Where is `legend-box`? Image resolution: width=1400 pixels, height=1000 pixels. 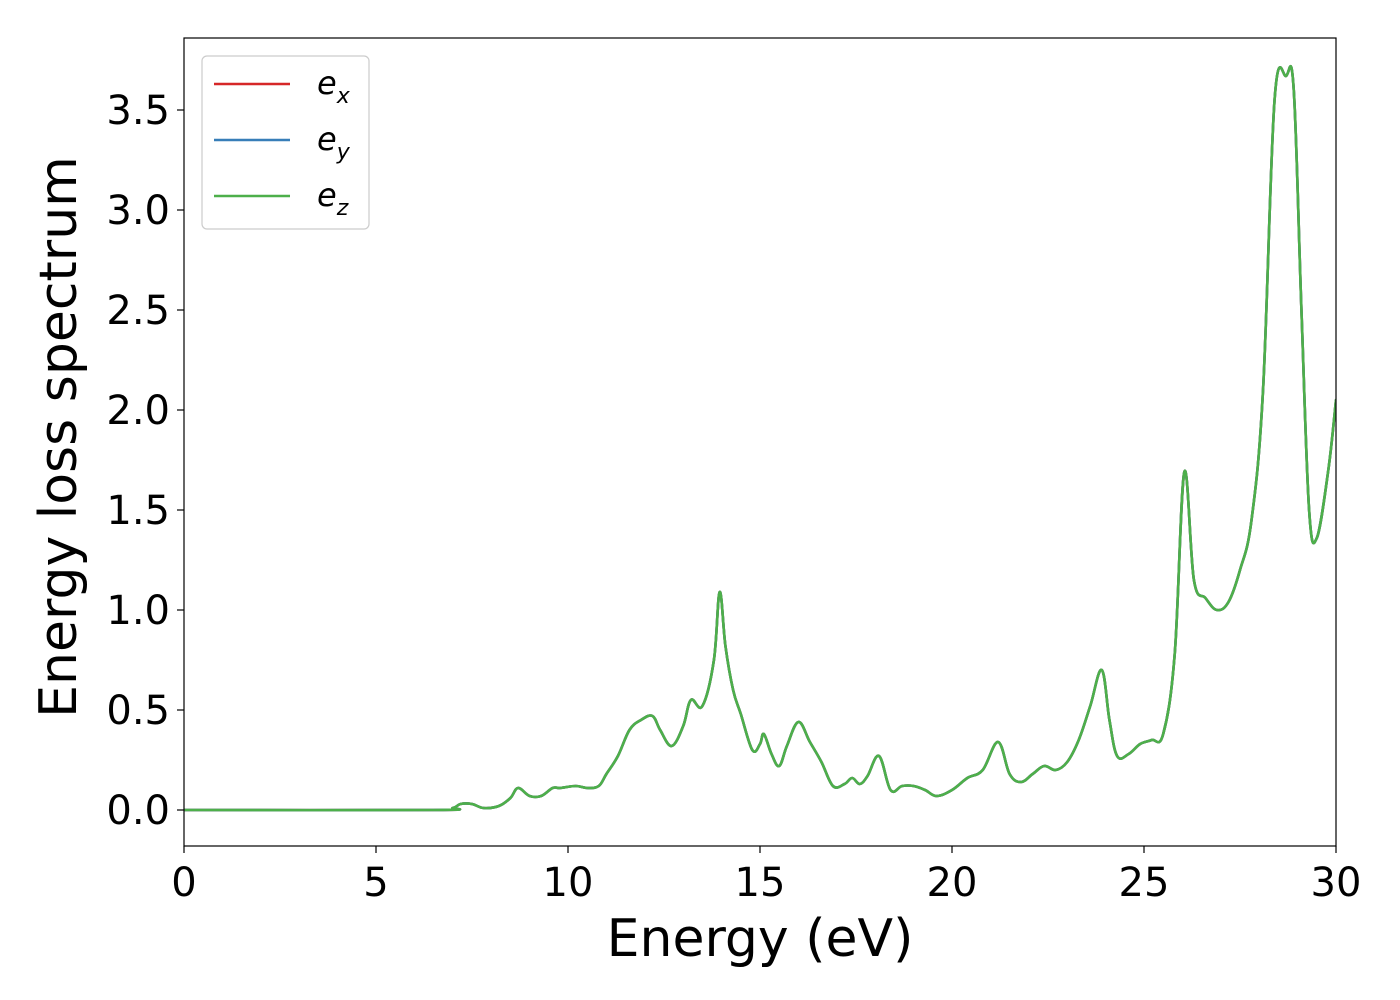
legend-box is located at coordinates (285, 142).